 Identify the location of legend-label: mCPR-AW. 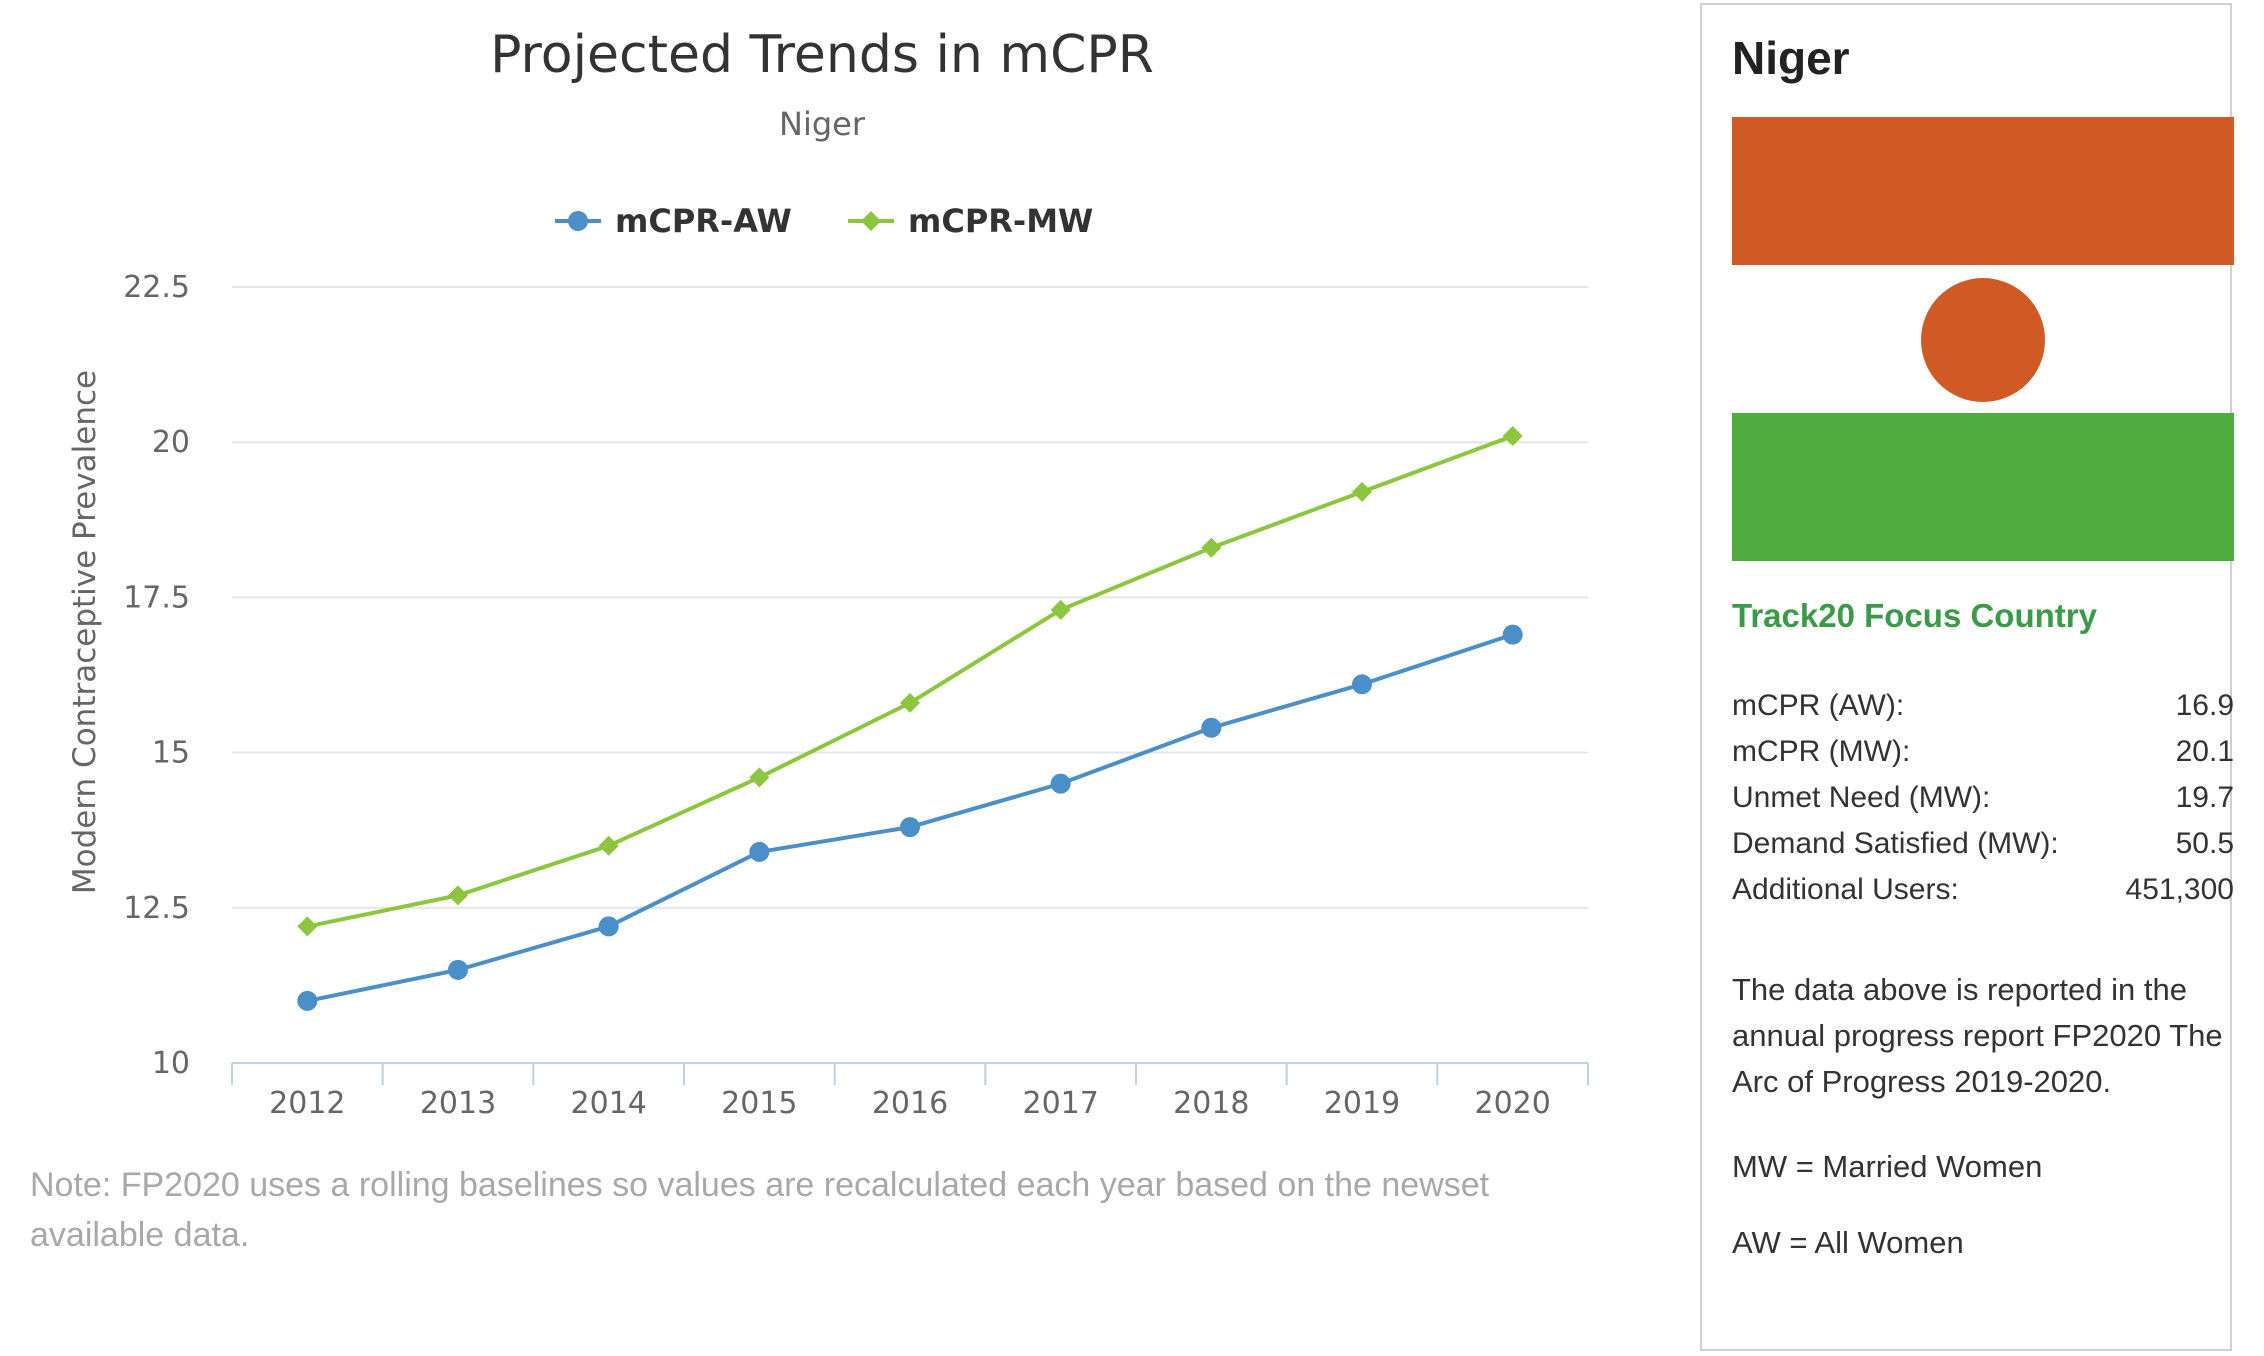
(703, 221).